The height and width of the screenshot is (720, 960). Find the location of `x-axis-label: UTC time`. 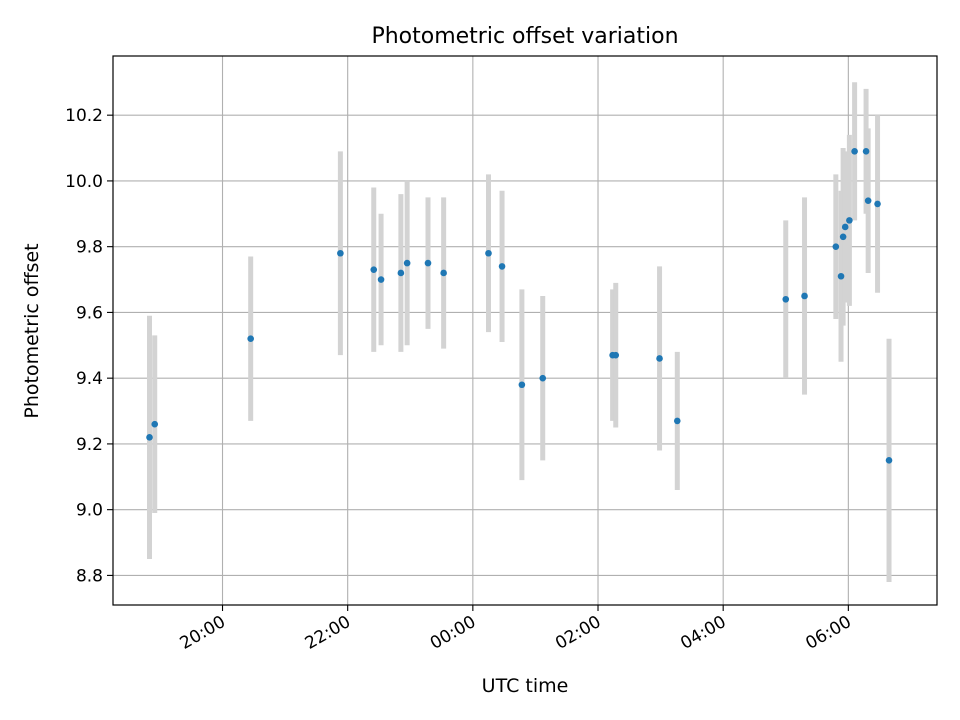

x-axis-label: UTC time is located at coordinates (525, 686).